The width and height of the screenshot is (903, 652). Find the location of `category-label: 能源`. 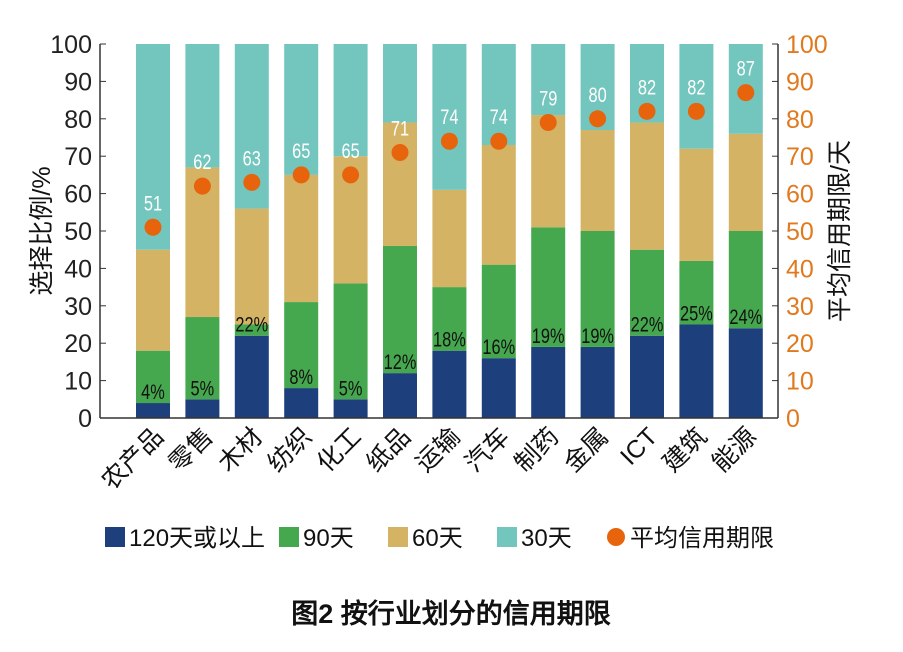

category-label: 能源 is located at coordinates (734, 449).